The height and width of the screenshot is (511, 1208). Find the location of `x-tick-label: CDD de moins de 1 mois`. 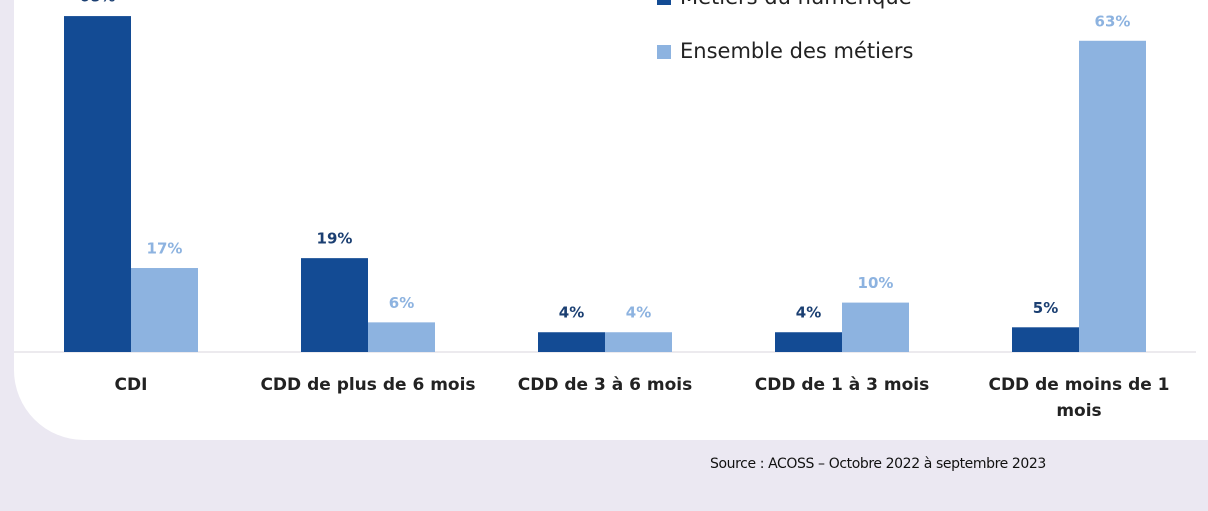

x-tick-label: CDD de moins de 1 mois is located at coordinates (1079, 398).